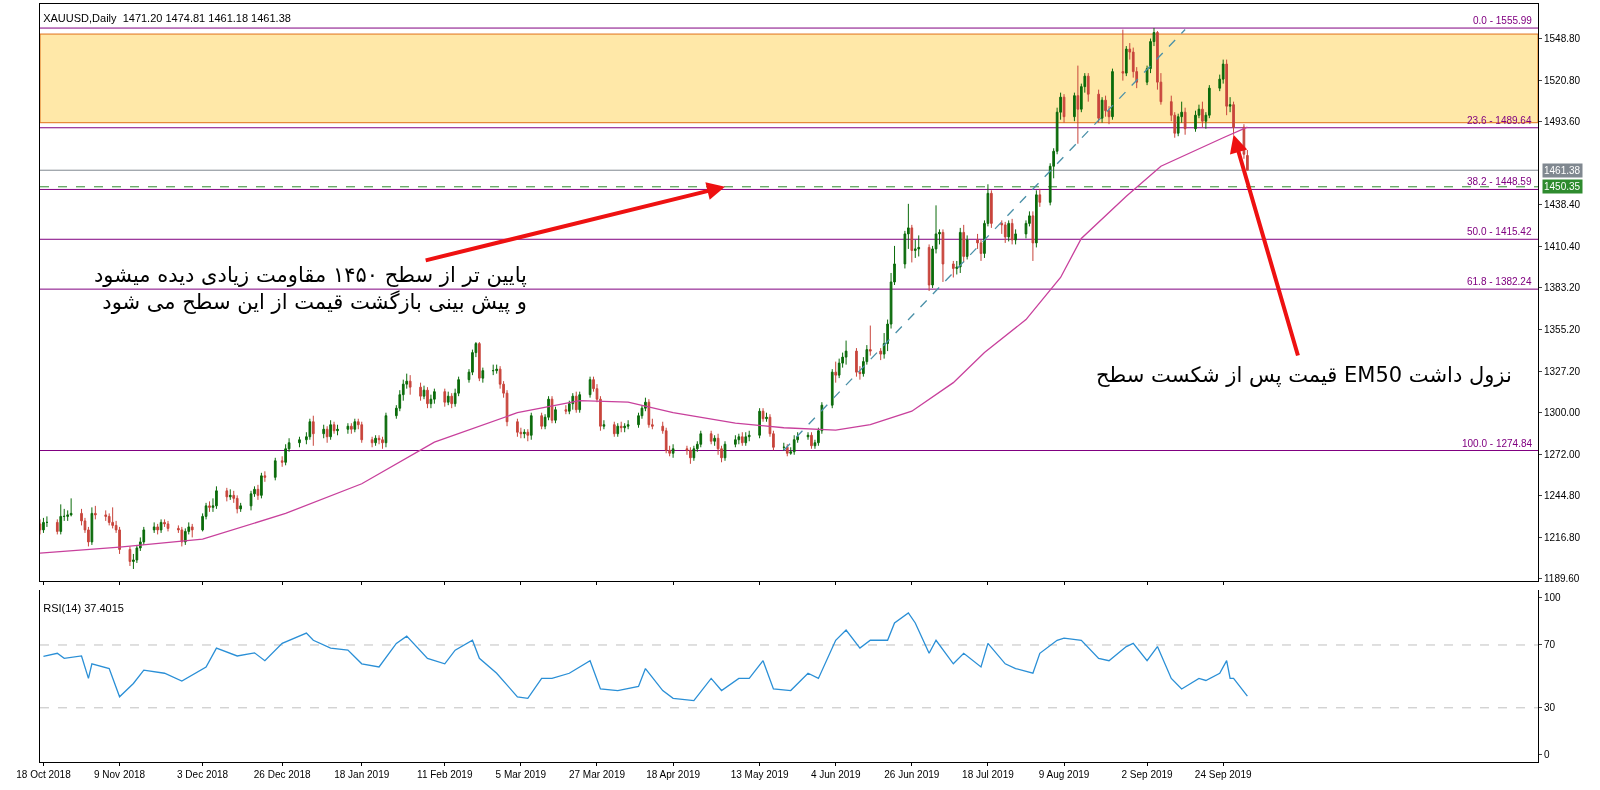 The image size is (1600, 790). Describe the element at coordinates (1064, 774) in the screenshot. I see `x-tick-label: 9 Aug 2019` at that location.